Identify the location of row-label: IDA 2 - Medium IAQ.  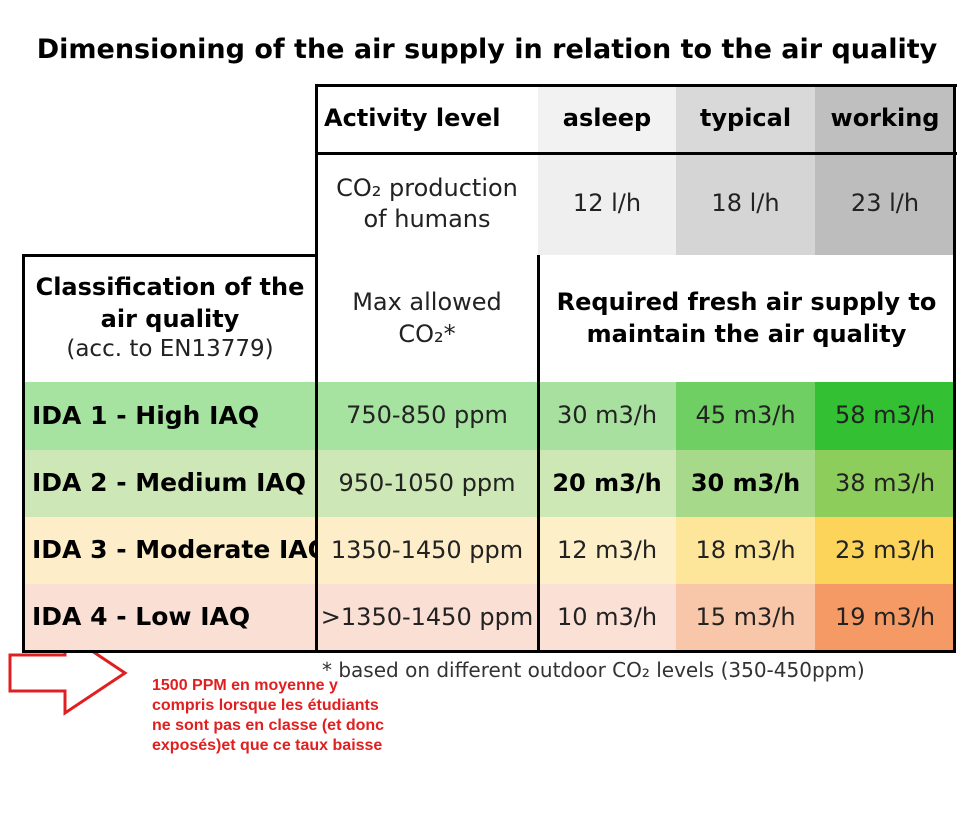
(170, 483).